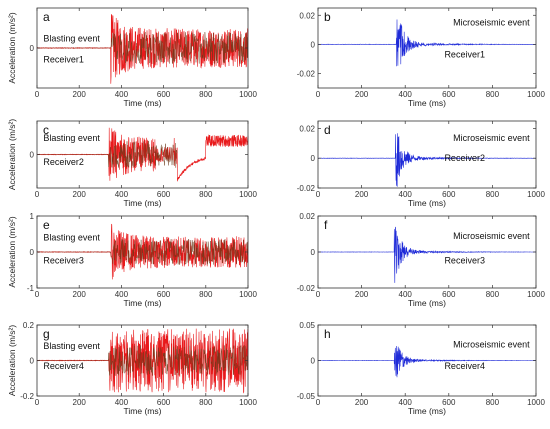  I want to click on panel-letter: e, so click(46, 225).